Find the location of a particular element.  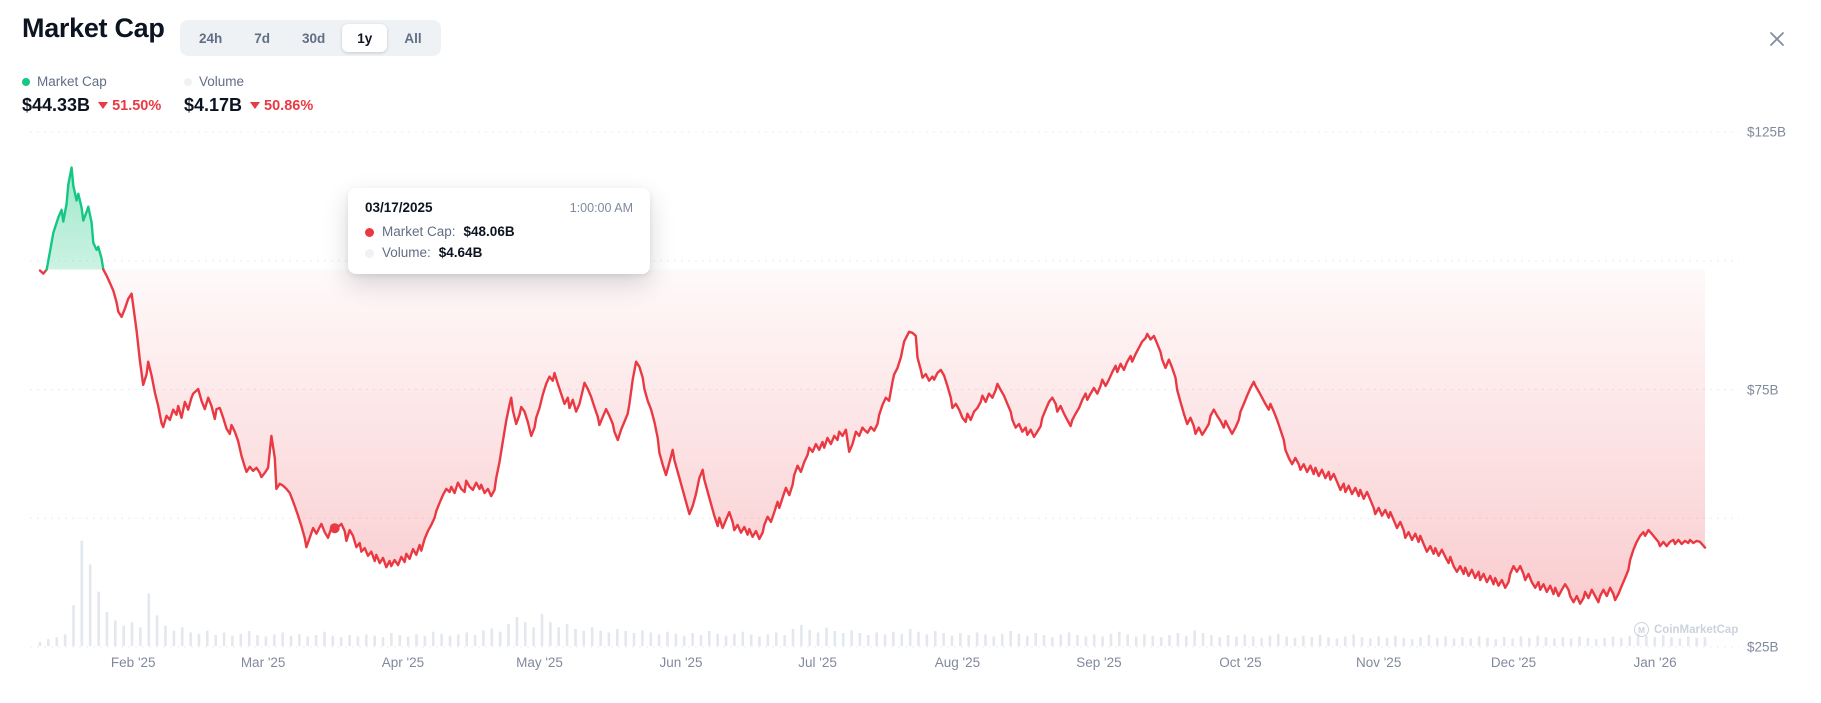

range-button-24h: 24h is located at coordinates (211, 38).